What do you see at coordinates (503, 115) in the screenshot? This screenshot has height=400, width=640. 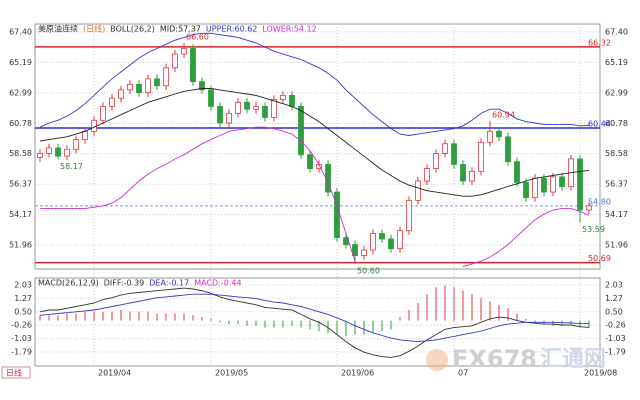 I see `annotation: 60.94` at bounding box center [503, 115].